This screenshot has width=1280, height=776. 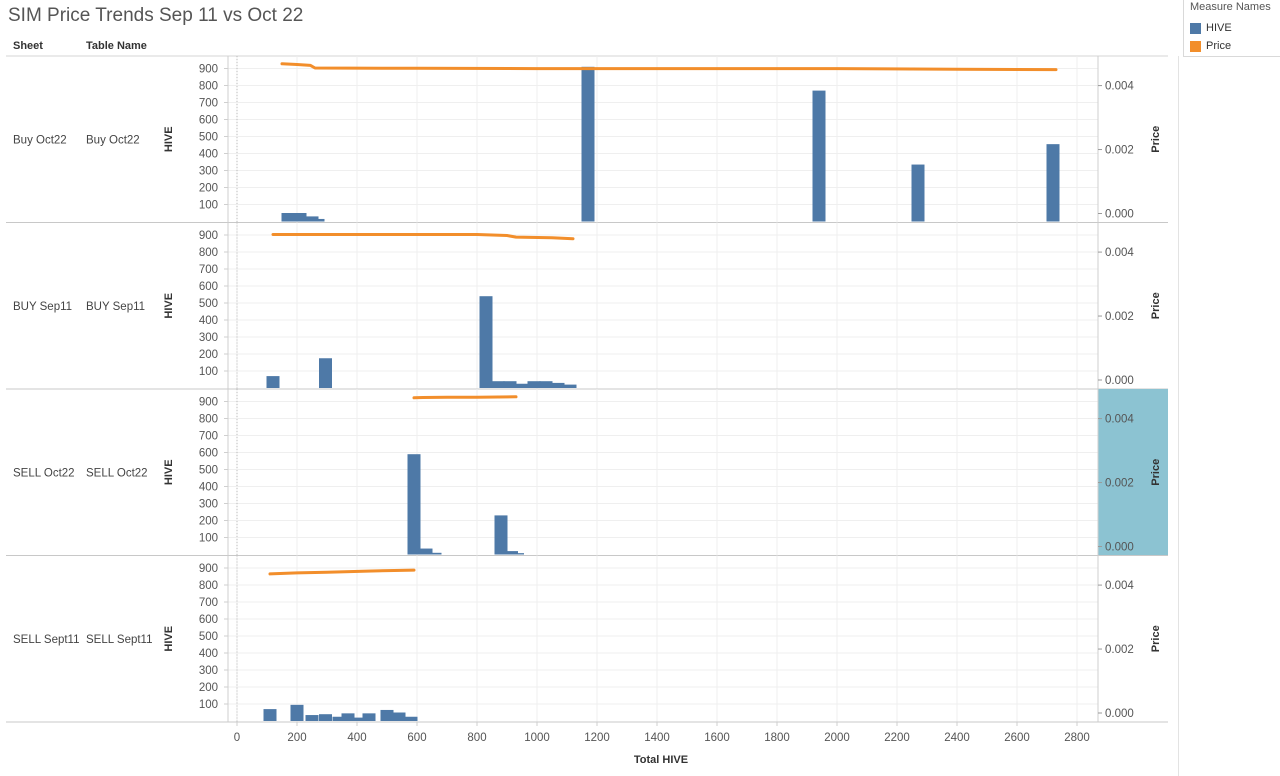 What do you see at coordinates (537, 738) in the screenshot?
I see `x-tick-label: 1000` at bounding box center [537, 738].